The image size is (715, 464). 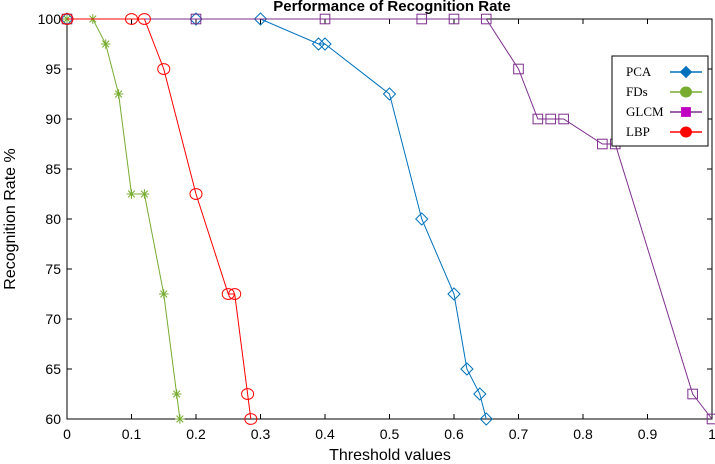 What do you see at coordinates (53, 119) in the screenshot?
I see `y-tick-label: 90` at bounding box center [53, 119].